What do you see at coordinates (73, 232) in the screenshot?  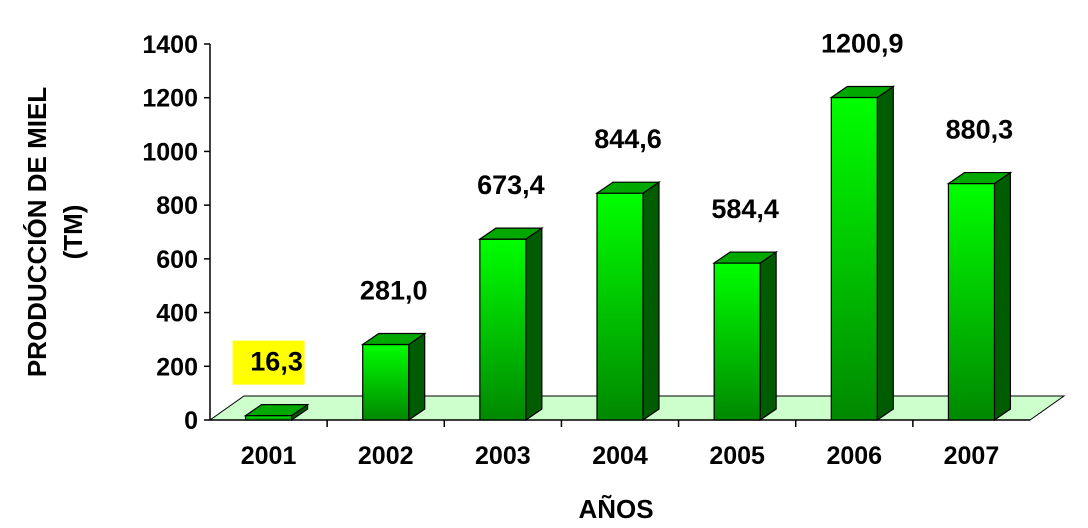 I see `y-axis-title-line-2: (TM)` at bounding box center [73, 232].